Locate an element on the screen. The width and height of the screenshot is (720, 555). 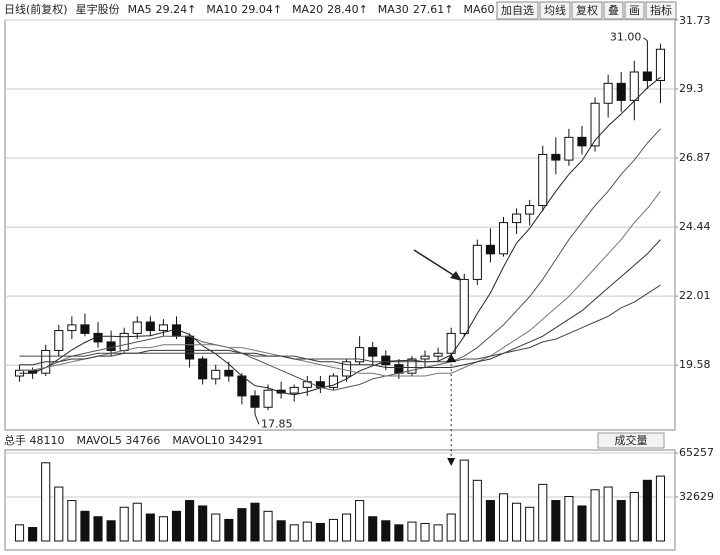
volume-selector-box is located at coordinates (631, 440).